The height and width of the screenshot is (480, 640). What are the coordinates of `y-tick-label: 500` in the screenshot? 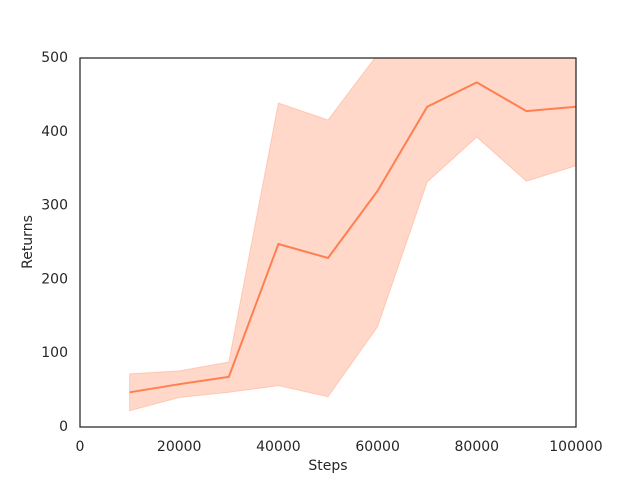 It's located at (54, 58).